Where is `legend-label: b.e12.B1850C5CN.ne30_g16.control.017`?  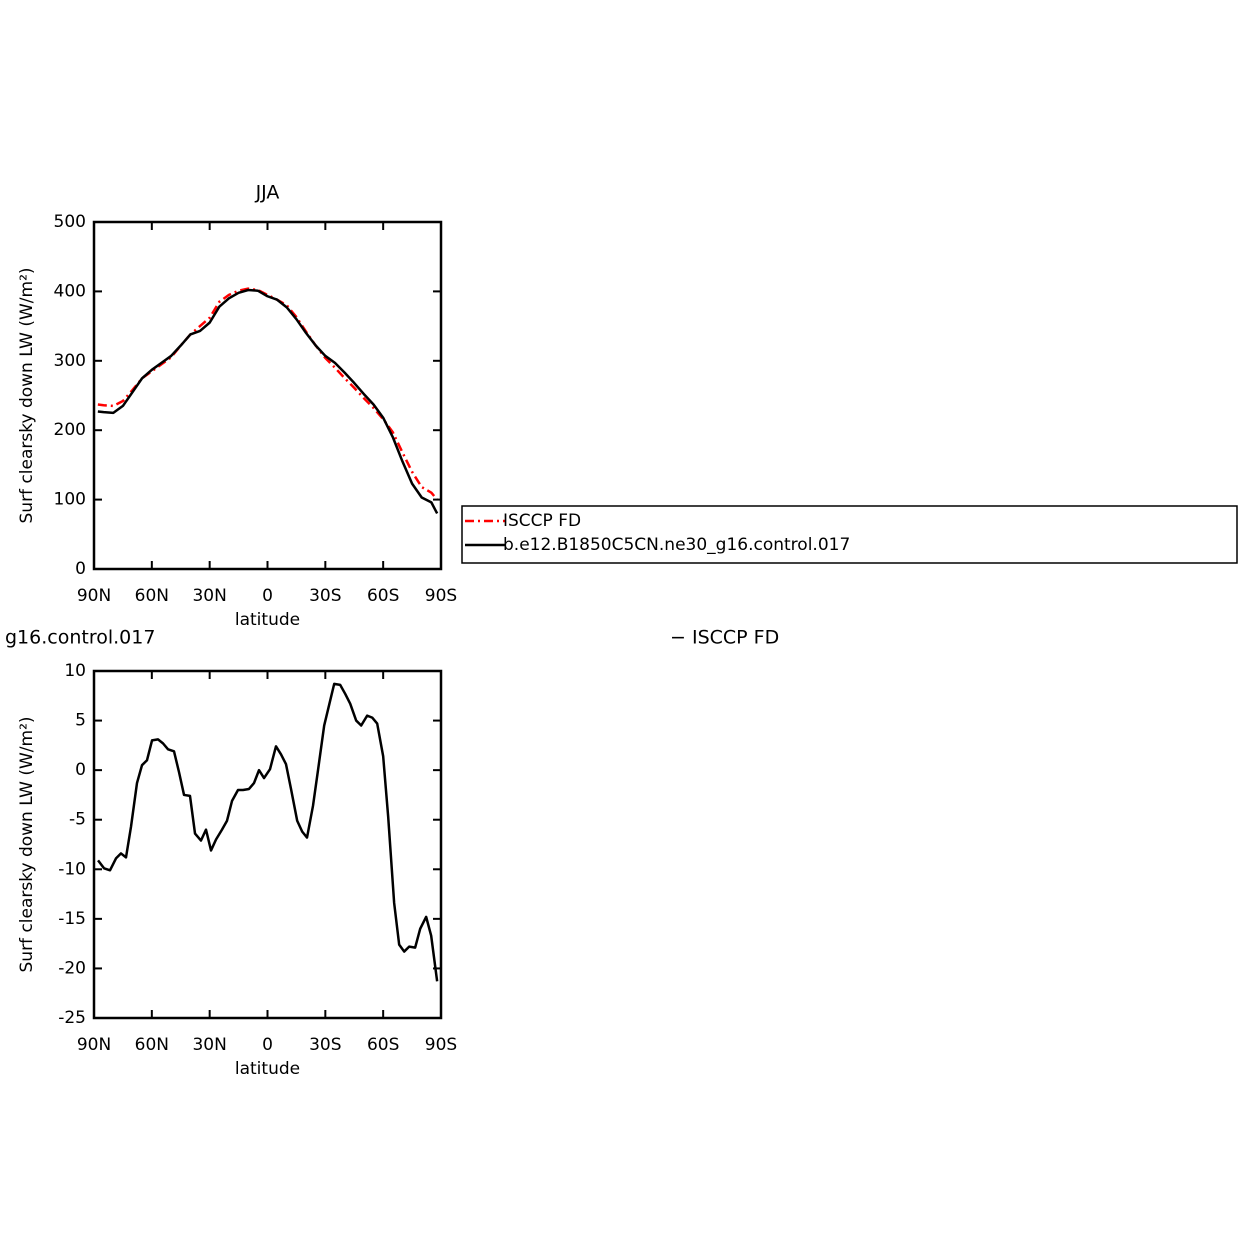
legend-label: b.e12.B1850C5CN.ne30_g16.control.017 is located at coordinates (676, 545).